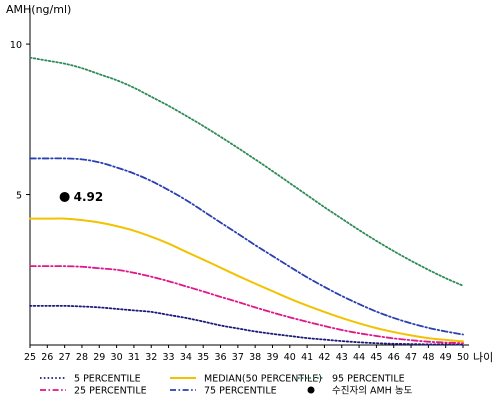 This screenshot has height=400, width=500. Describe the element at coordinates (110, 391) in the screenshot. I see `legend-label-1: 25 PERCENTILE` at that location.